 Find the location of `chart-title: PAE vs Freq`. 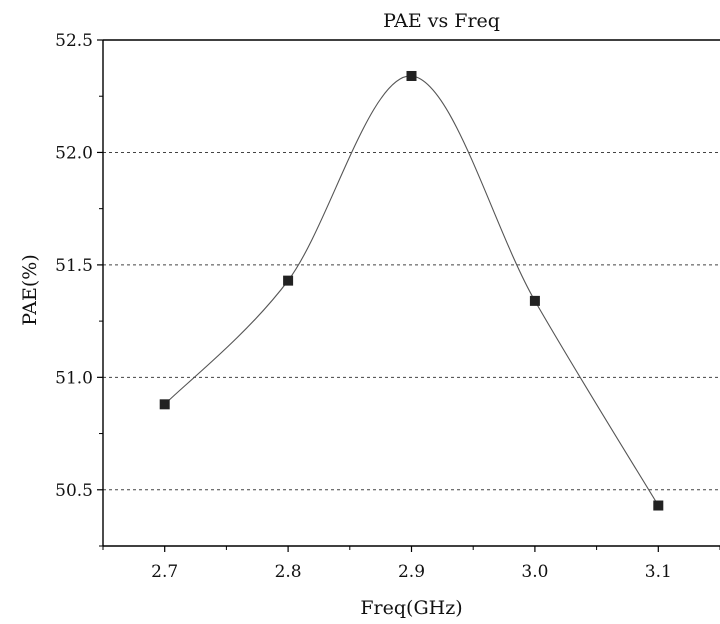

chart-title: PAE vs Freq is located at coordinates (441, 21).